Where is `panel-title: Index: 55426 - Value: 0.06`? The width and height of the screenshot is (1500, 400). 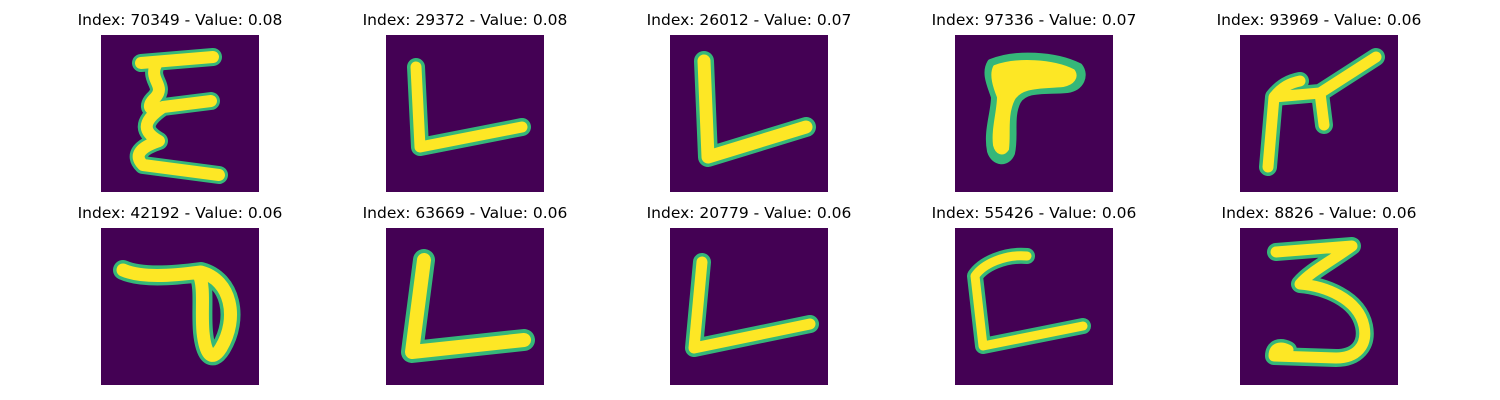 panel-title: Index: 55426 - Value: 0.06 is located at coordinates (1034, 213).